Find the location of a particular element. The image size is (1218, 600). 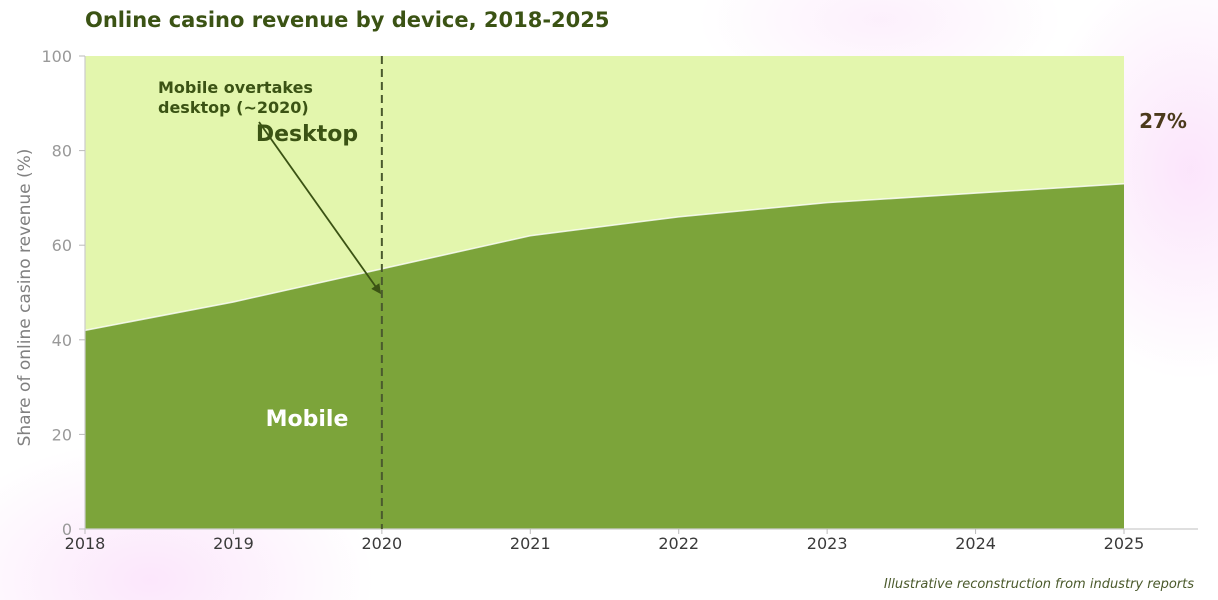

x-tick-label: 2022 is located at coordinates (678, 543).